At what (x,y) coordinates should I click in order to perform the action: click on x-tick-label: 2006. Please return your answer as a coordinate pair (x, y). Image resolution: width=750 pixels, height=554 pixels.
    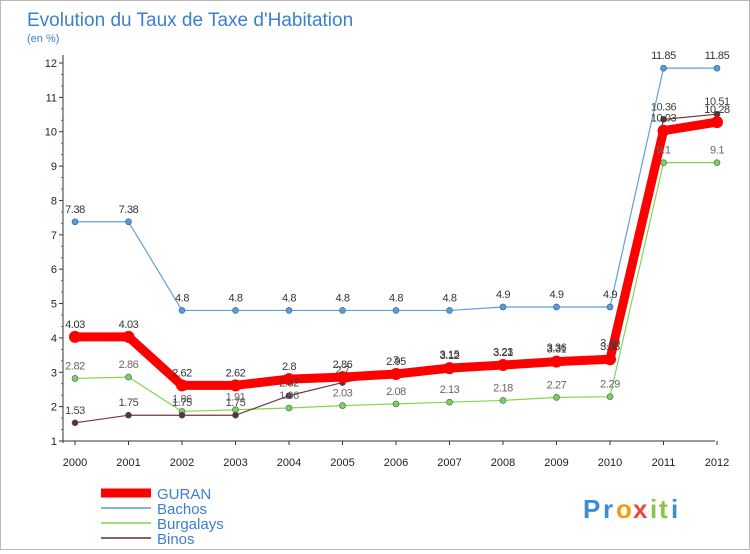
    Looking at the image, I should click on (396, 463).